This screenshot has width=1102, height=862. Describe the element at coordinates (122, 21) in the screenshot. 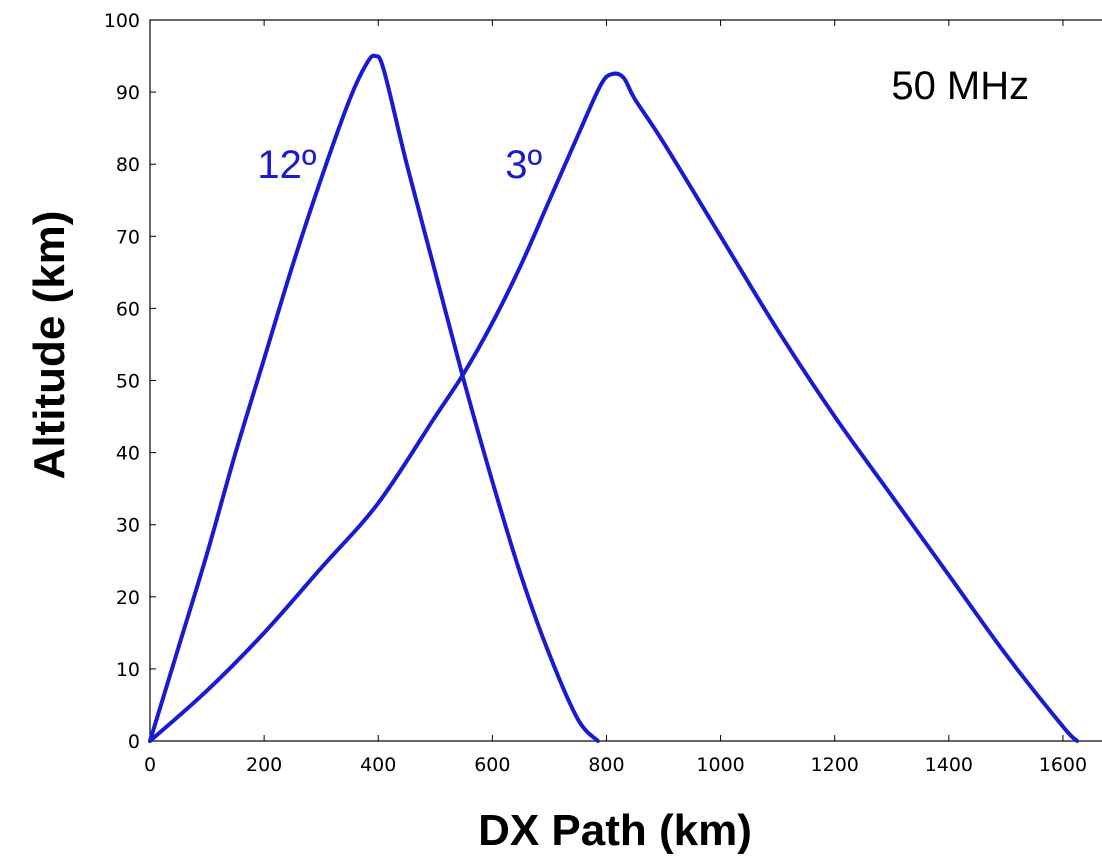

I see `y-tick-label: 100` at that location.